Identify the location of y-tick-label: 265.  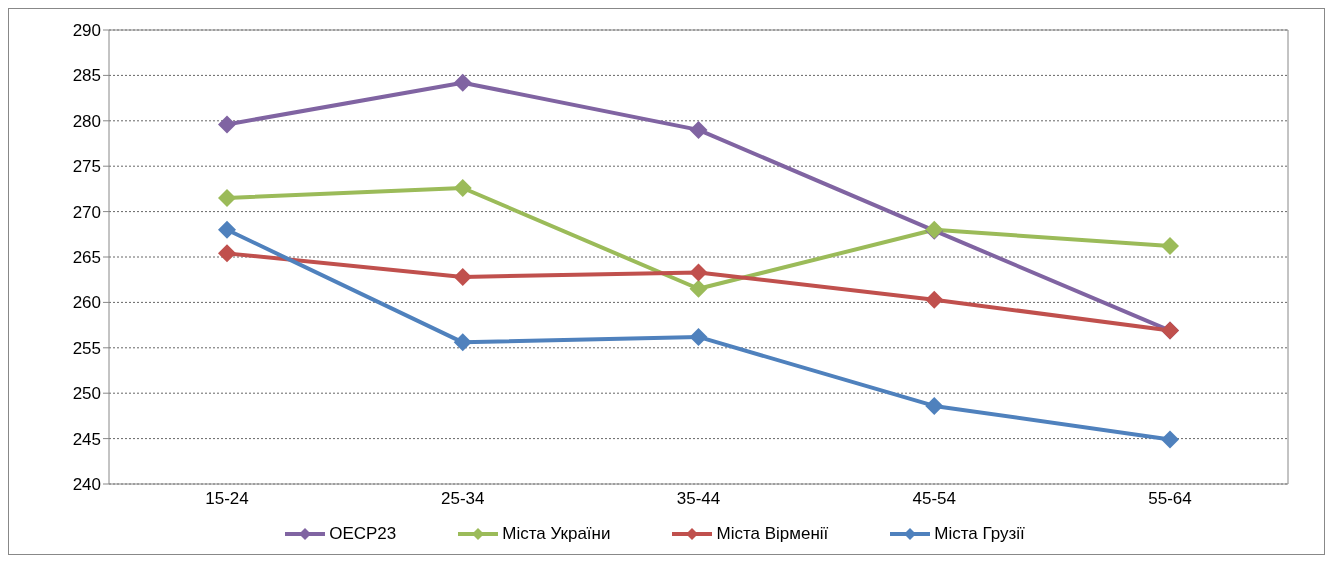
(86, 258).